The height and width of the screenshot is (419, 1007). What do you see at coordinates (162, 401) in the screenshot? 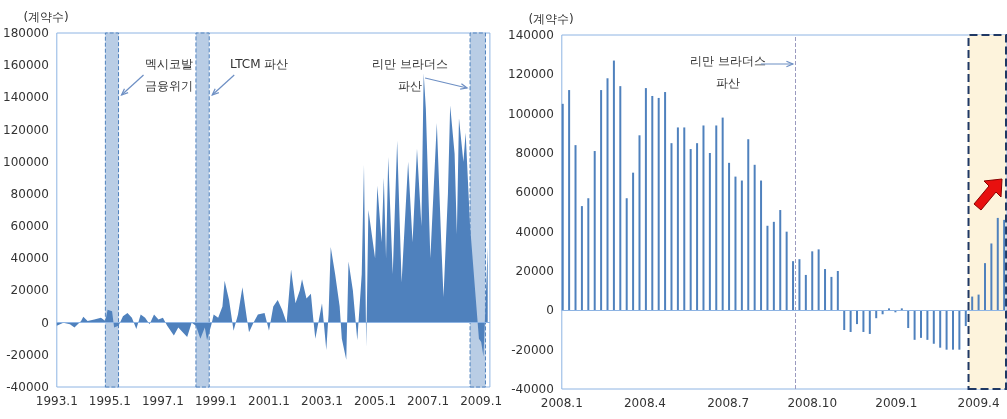
I see `x-tick-label: 1997.1` at bounding box center [162, 401].